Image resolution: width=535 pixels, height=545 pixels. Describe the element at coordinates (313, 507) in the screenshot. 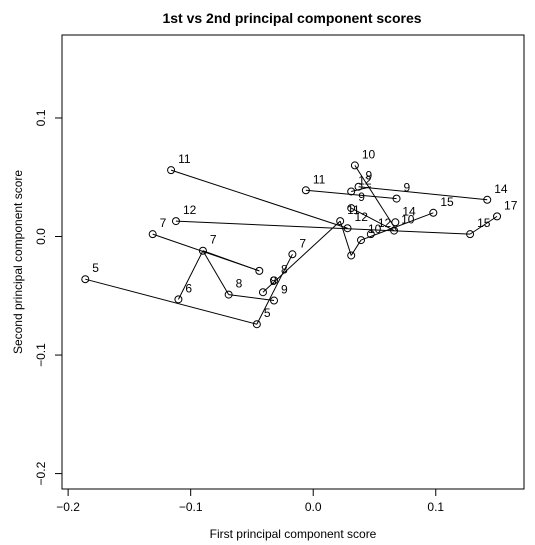

I see `x-tick-label: 0.0` at that location.